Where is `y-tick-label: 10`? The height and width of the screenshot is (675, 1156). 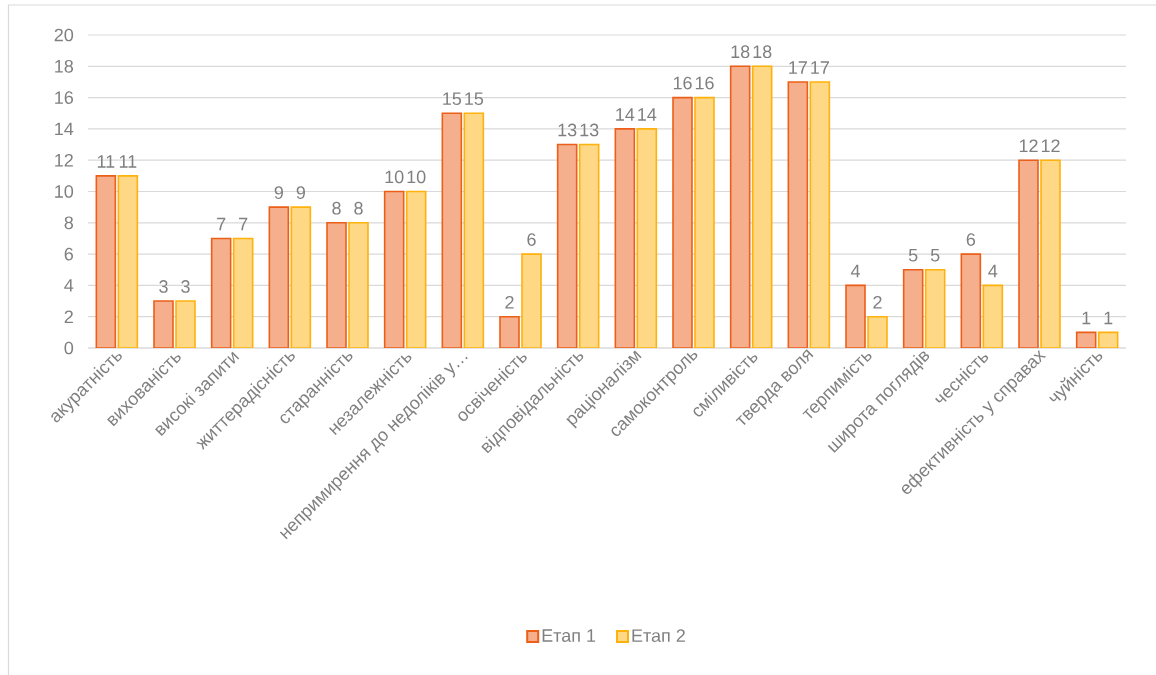
y-tick-label: 10 is located at coordinates (64, 191).